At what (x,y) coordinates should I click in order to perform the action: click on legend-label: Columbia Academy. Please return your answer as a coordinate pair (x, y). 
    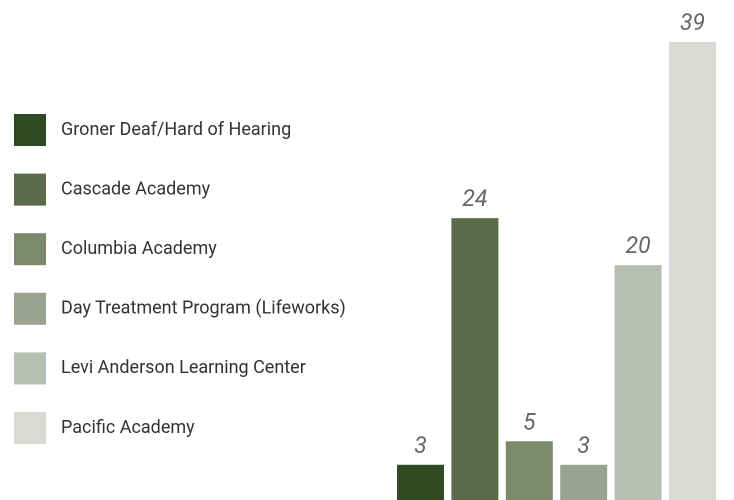
    Looking at the image, I should click on (139, 248).